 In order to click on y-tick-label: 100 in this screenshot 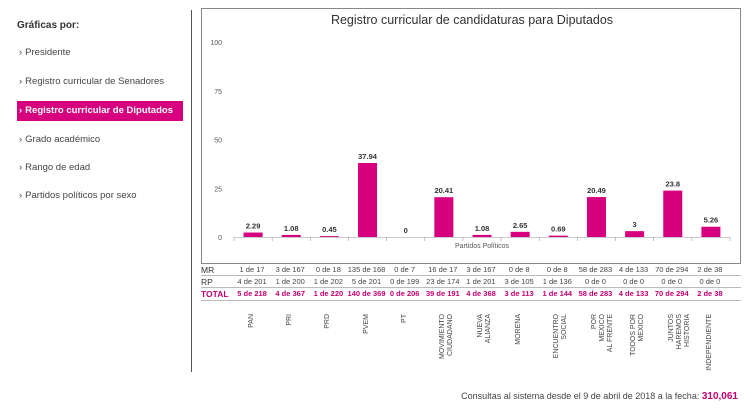, I will do `click(216, 43)`.